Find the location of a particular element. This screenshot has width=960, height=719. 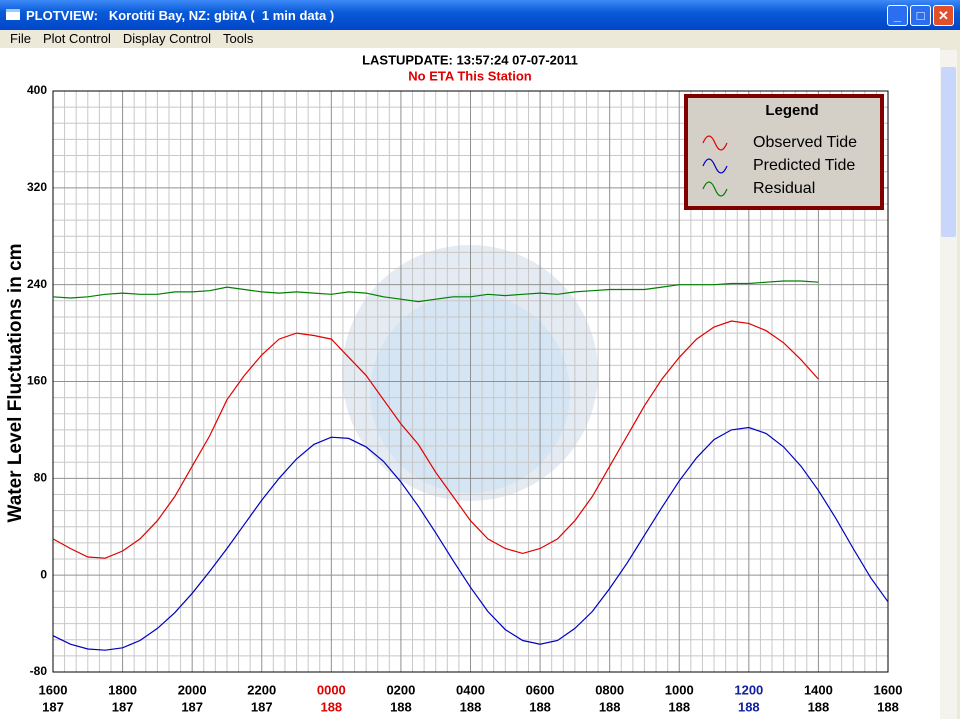

minimize-button: _ is located at coordinates (897, 15).